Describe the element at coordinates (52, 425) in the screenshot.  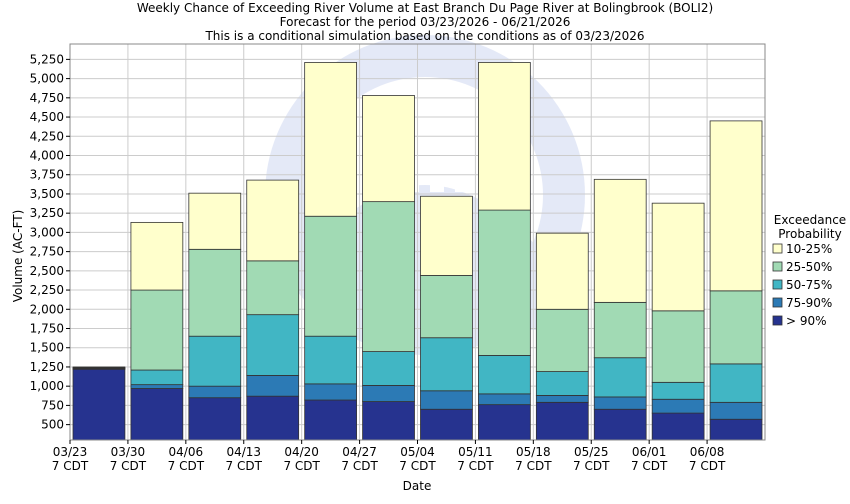
I see `y-tick-label: 500` at that location.